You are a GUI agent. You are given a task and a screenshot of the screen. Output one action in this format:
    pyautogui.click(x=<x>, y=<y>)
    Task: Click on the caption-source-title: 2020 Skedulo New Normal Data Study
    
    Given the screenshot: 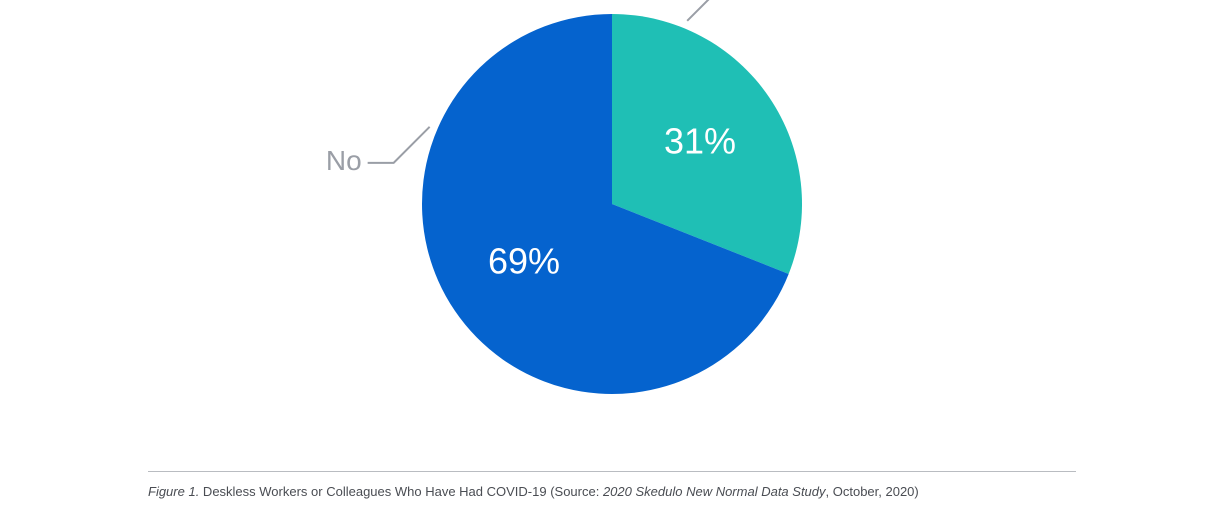 What is the action you would take?
    pyautogui.click(x=714, y=491)
    